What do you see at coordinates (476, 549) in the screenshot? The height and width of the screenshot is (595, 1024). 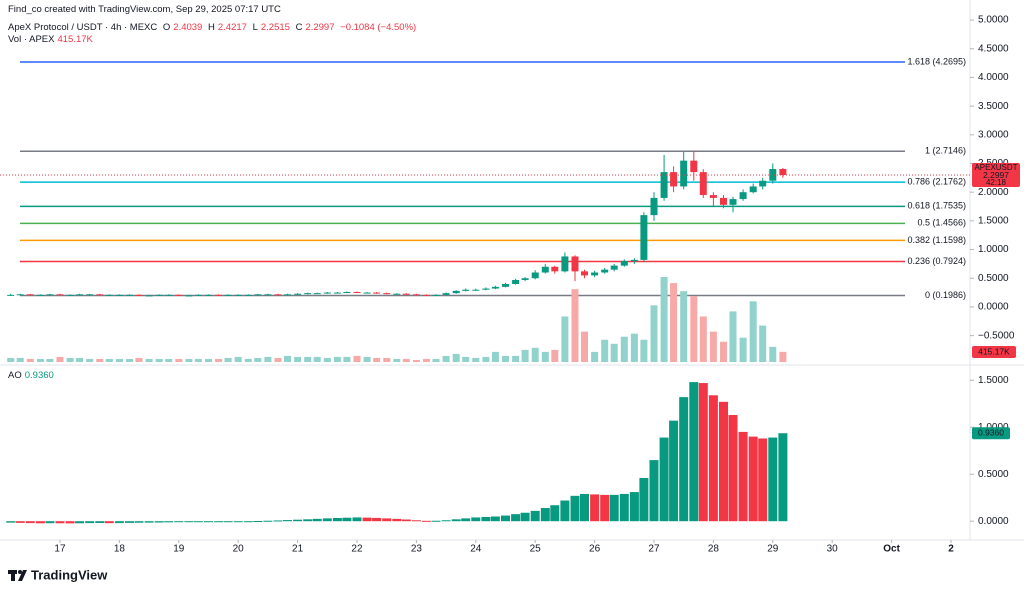 I see `x-tick-label: 24` at bounding box center [476, 549].